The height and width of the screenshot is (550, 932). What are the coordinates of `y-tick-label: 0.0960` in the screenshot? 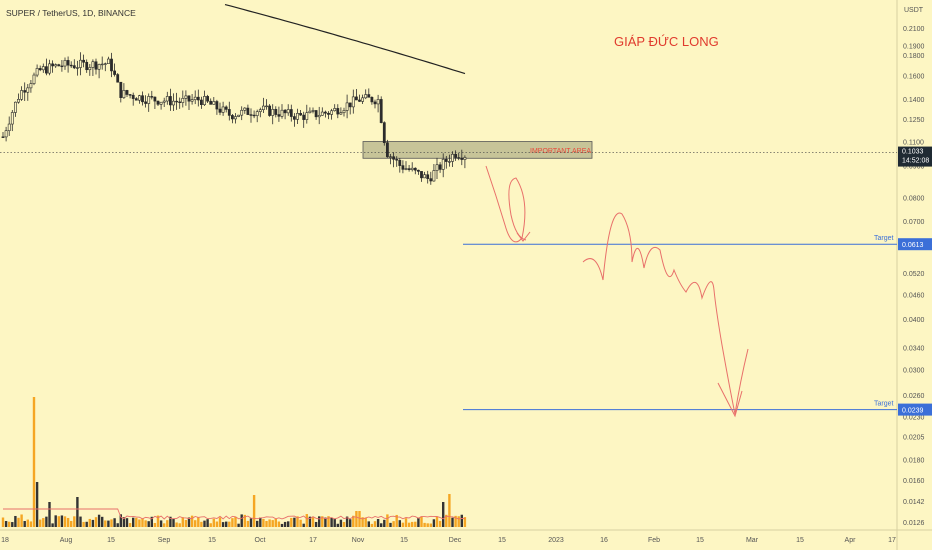 It's located at (914, 166).